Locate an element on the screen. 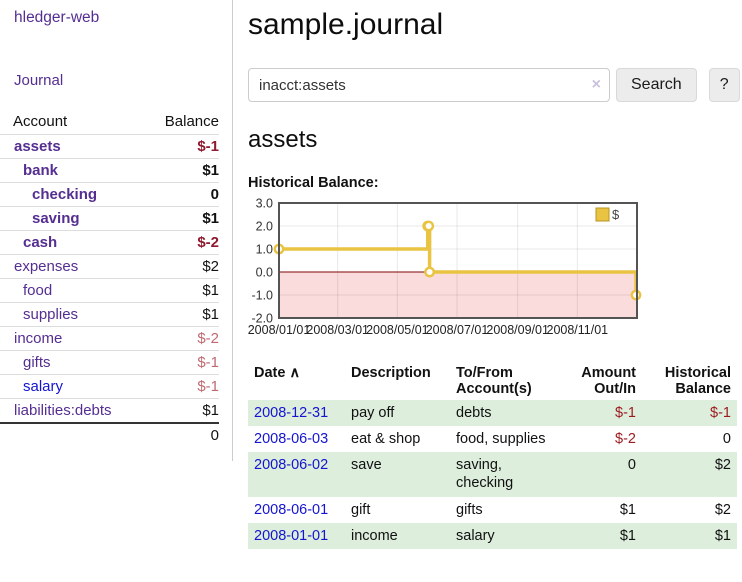  account-link: cash is located at coordinates (40, 242).